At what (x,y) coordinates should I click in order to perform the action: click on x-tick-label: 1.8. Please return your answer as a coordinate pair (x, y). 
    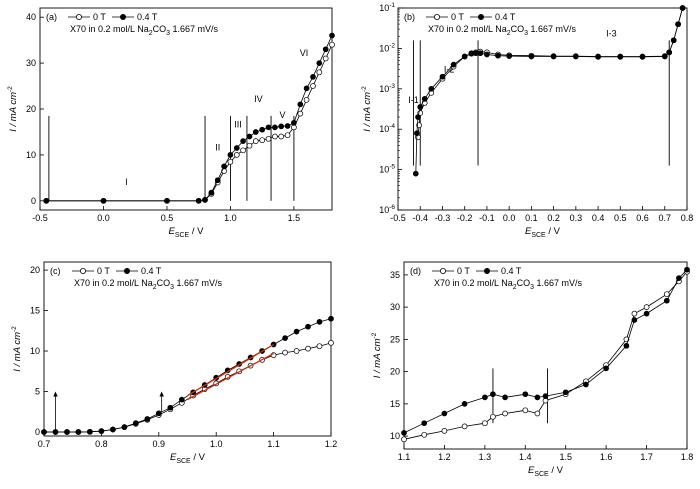
    Looking at the image, I should click on (687, 457).